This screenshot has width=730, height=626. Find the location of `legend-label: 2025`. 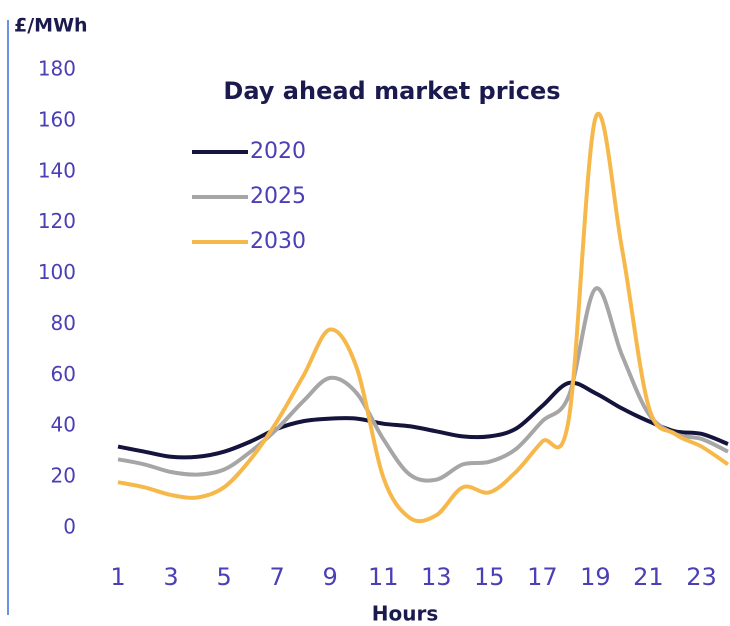

legend-label: 2025 is located at coordinates (278, 196).